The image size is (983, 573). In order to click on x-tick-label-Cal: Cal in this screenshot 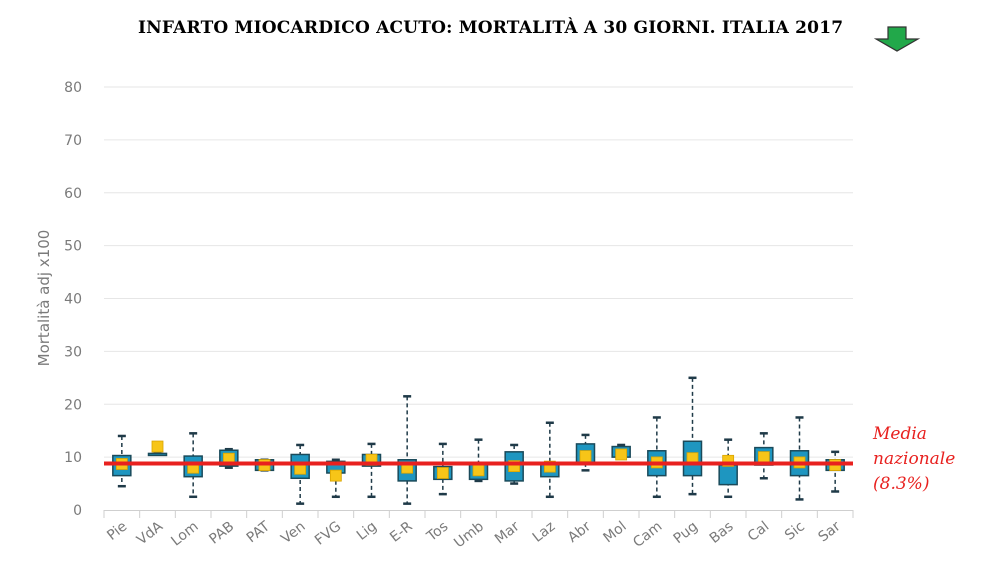, I will do `click(758, 532)`.